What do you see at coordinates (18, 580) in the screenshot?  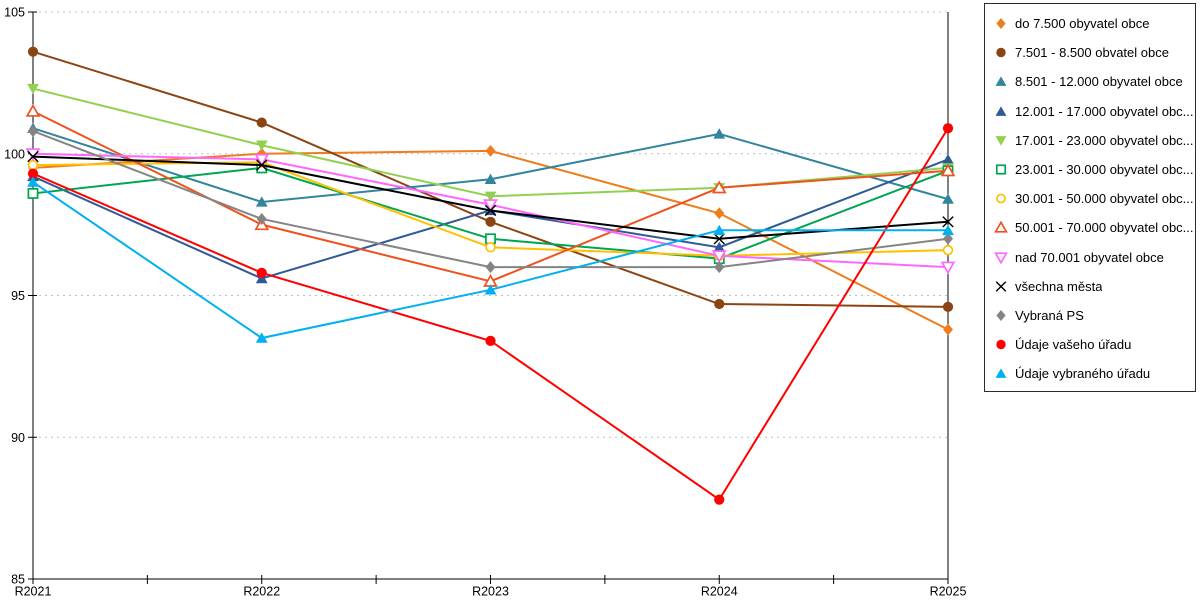 I see `y-tick-label: 85` at bounding box center [18, 580].